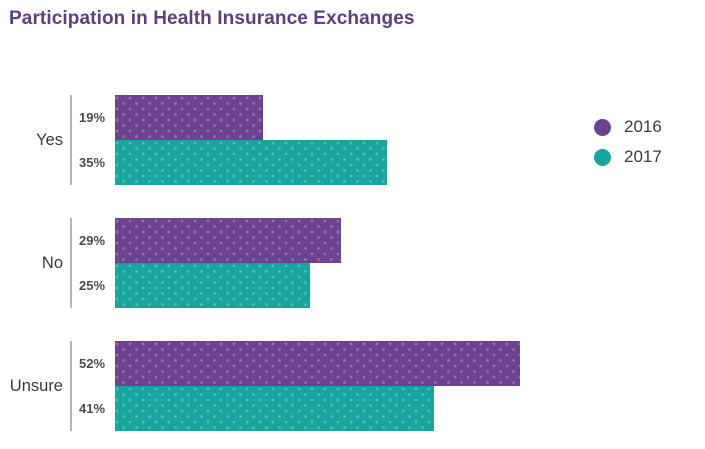 Image resolution: width=705 pixels, height=449 pixels. I want to click on bar-row: 29%, so click(206, 240).